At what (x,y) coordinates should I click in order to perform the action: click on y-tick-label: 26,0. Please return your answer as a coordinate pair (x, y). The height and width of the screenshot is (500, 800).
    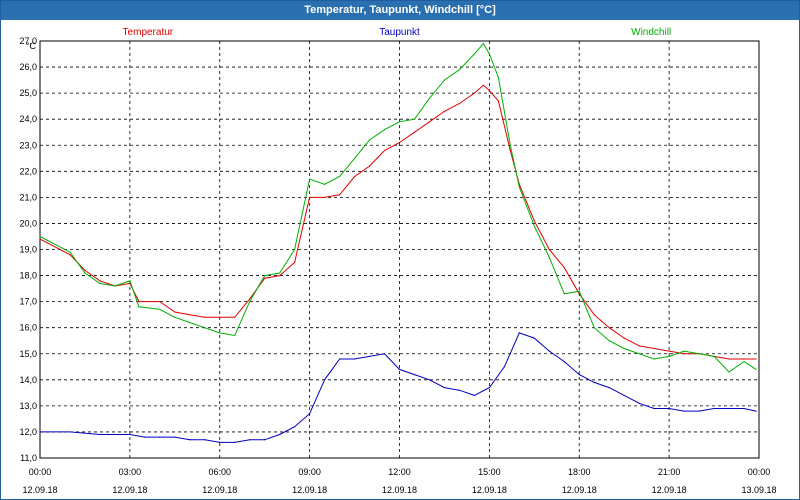
    Looking at the image, I should click on (28, 67).